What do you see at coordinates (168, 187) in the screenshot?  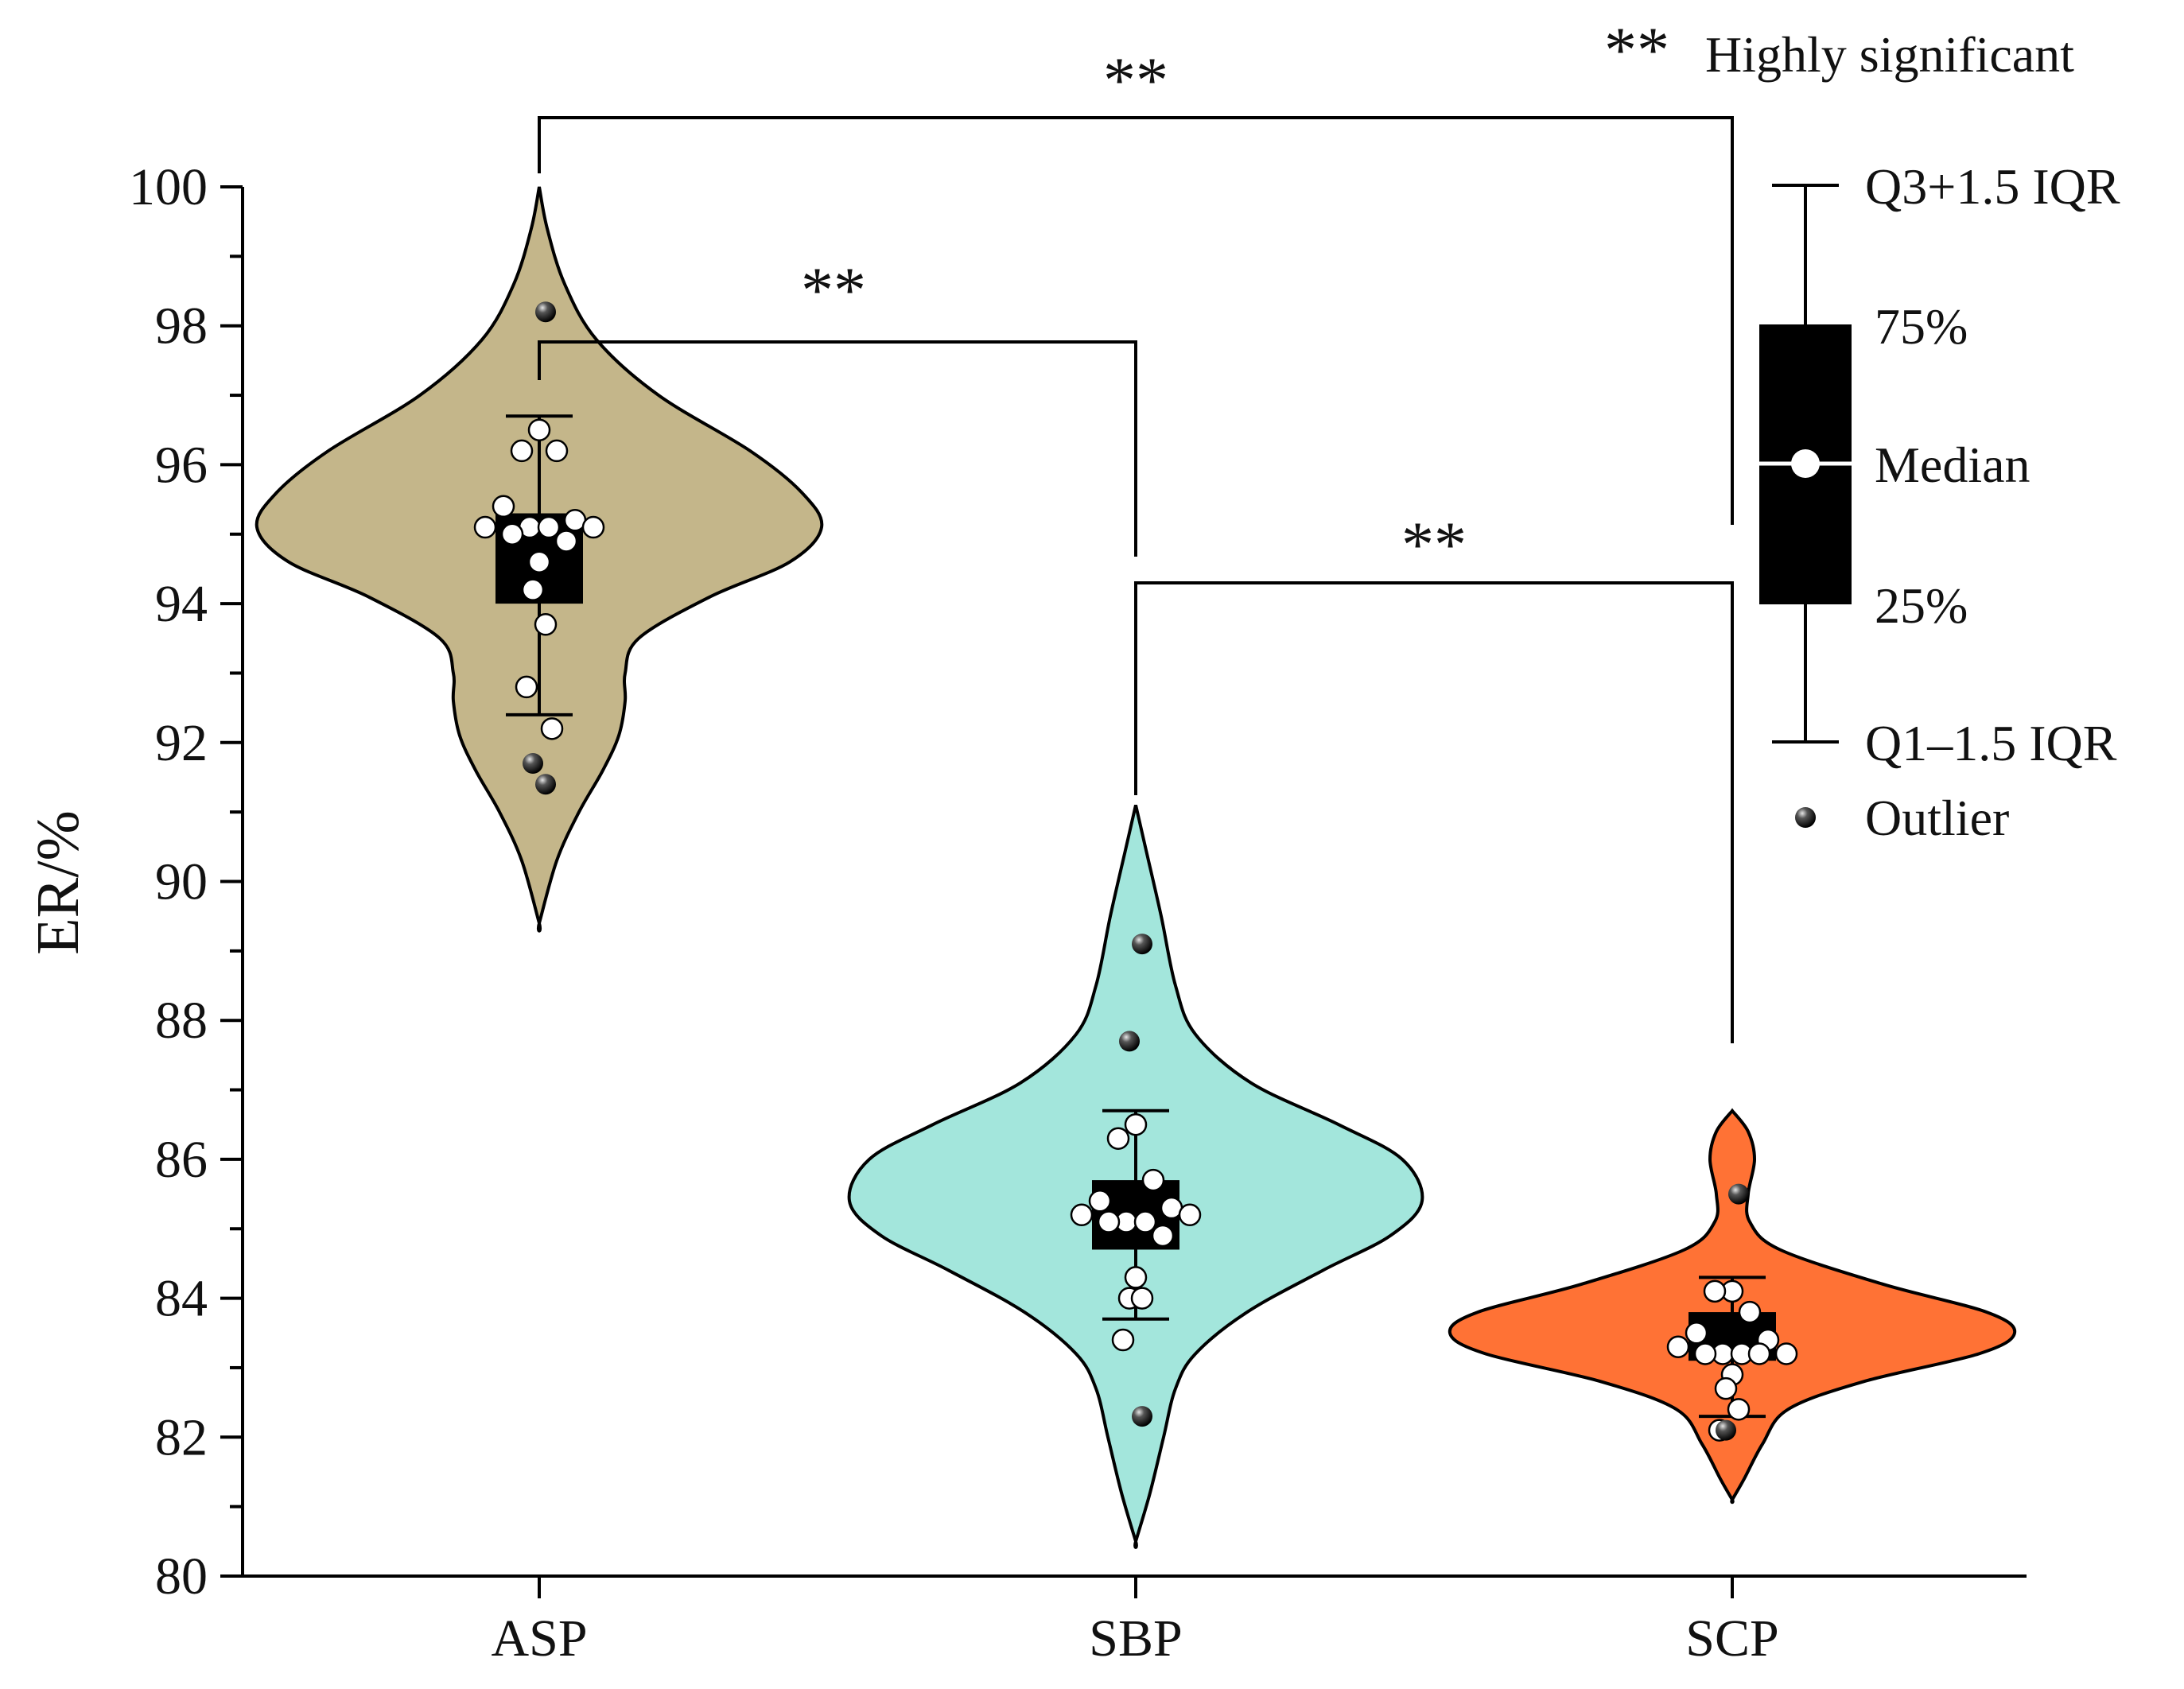 I see `y-tick-label: 100` at bounding box center [168, 187].